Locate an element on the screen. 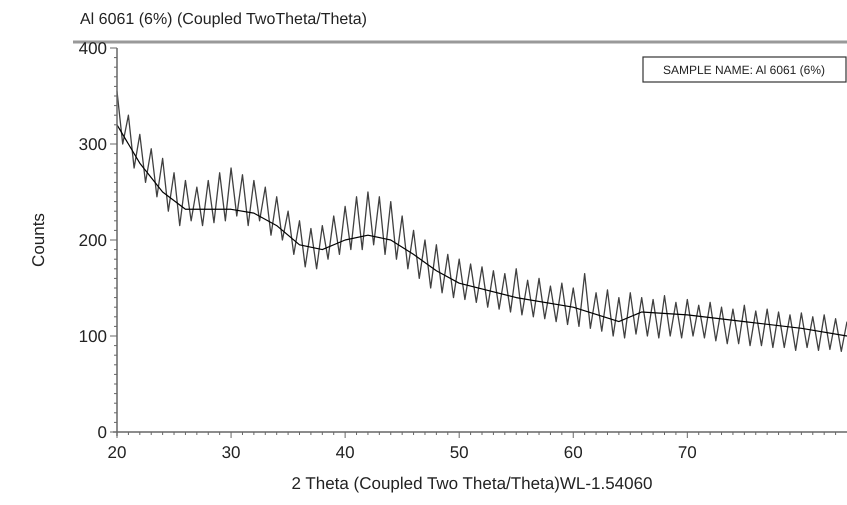 This screenshot has height=505, width=847. y-tick-label: 300 is located at coordinates (92, 144).